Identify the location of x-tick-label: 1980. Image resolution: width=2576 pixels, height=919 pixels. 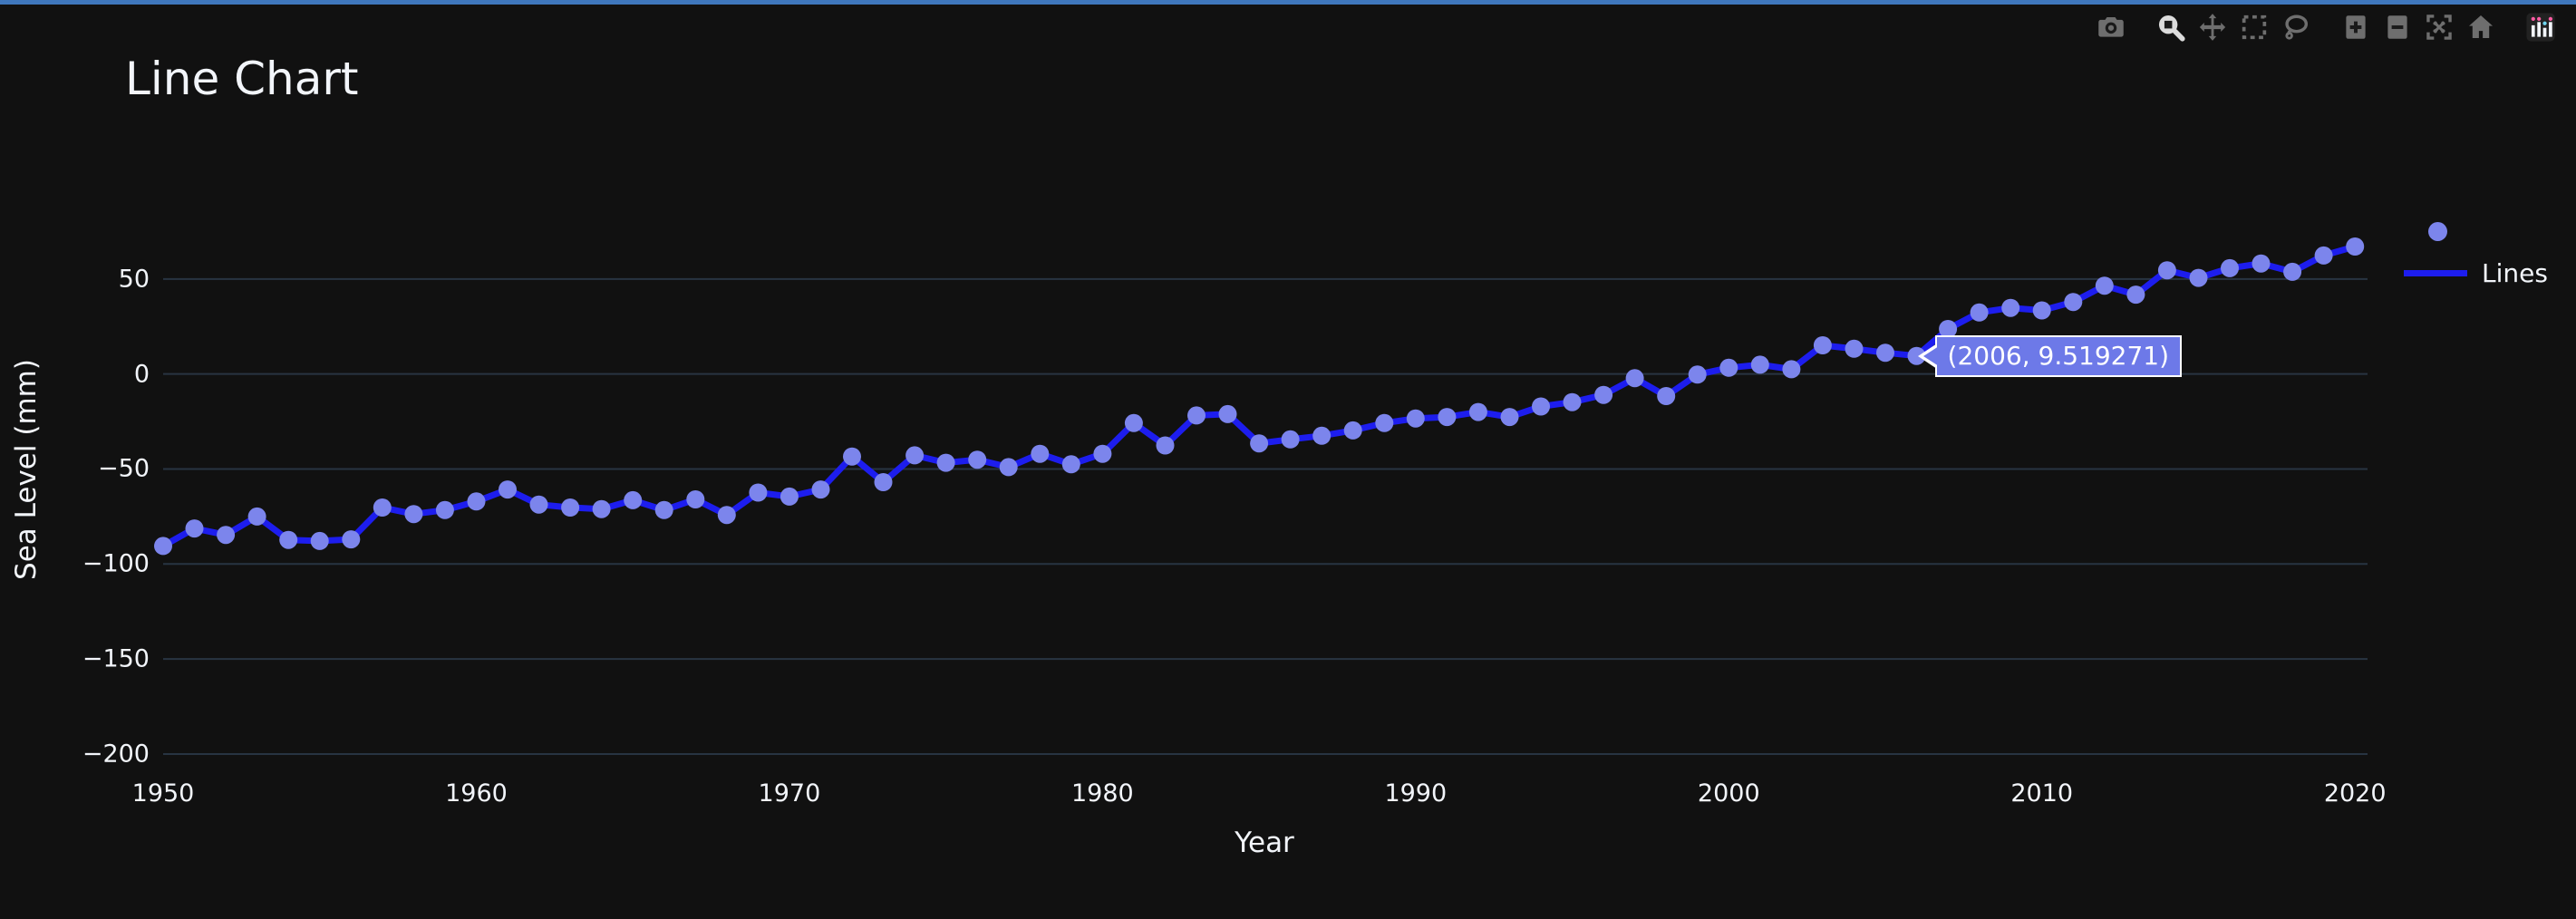
(1102, 793).